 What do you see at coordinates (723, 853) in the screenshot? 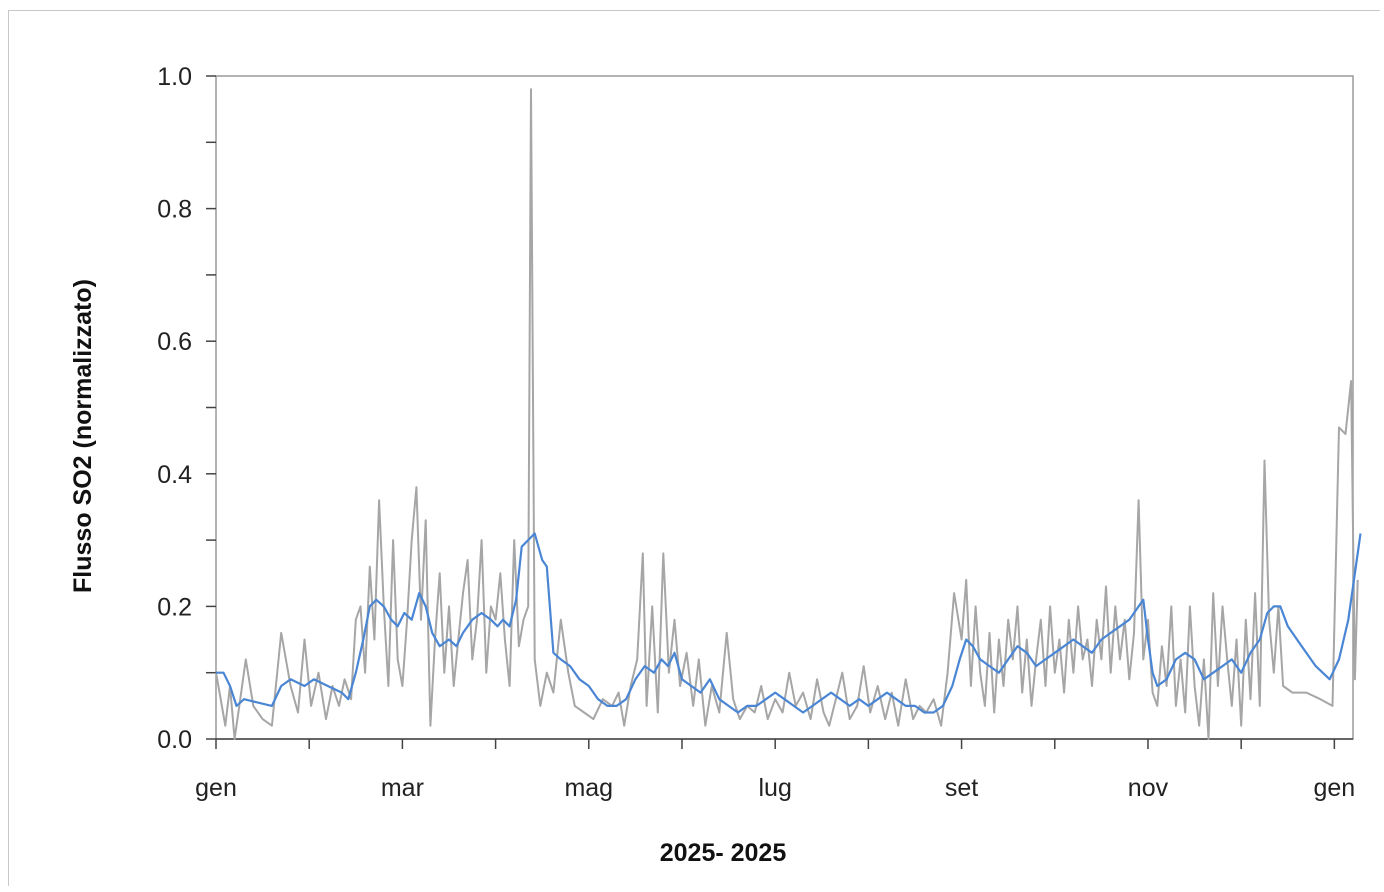
I see `x-axis-title: 2025- 2025` at bounding box center [723, 853].